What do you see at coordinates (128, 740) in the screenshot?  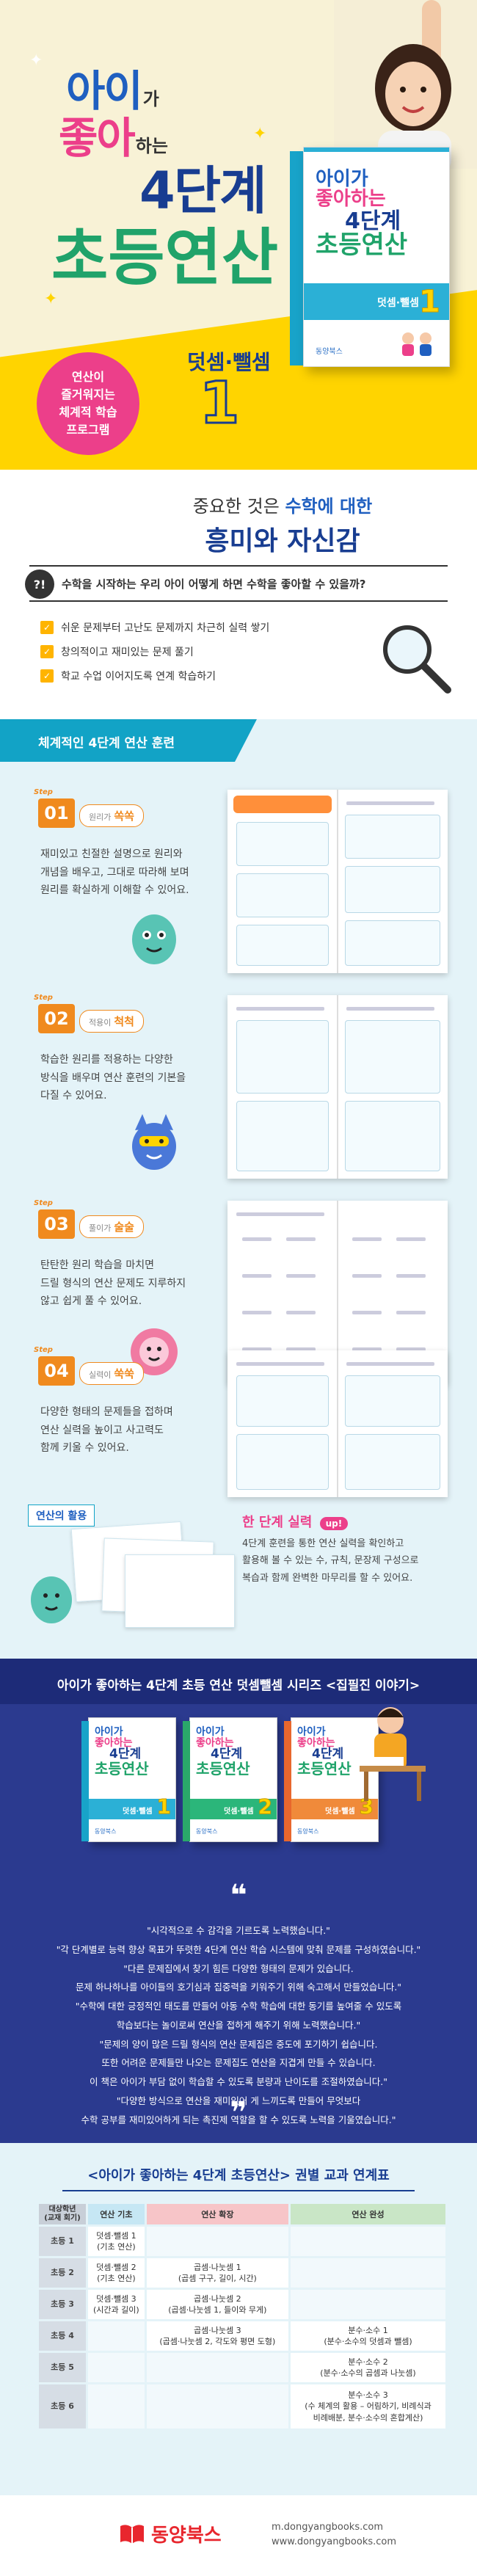 I see `steps-header: 체계적인 4단계 연산 훈련` at bounding box center [128, 740].